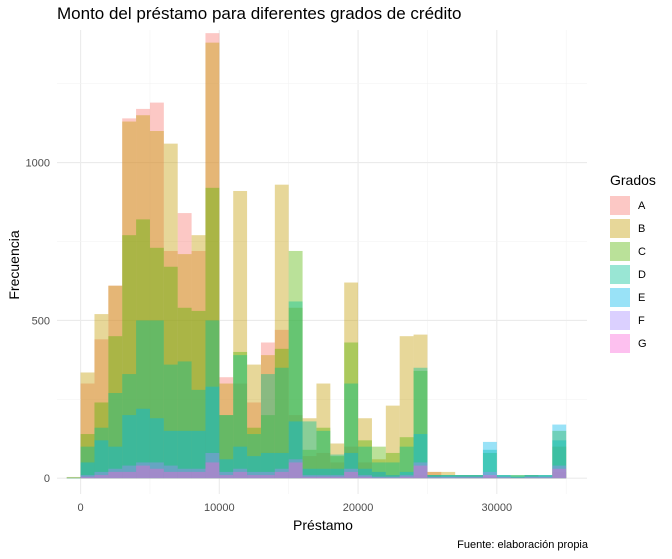 This screenshot has width=672, height=559. What do you see at coordinates (323, 470) in the screenshot?
I see `series-G` at bounding box center [323, 470].